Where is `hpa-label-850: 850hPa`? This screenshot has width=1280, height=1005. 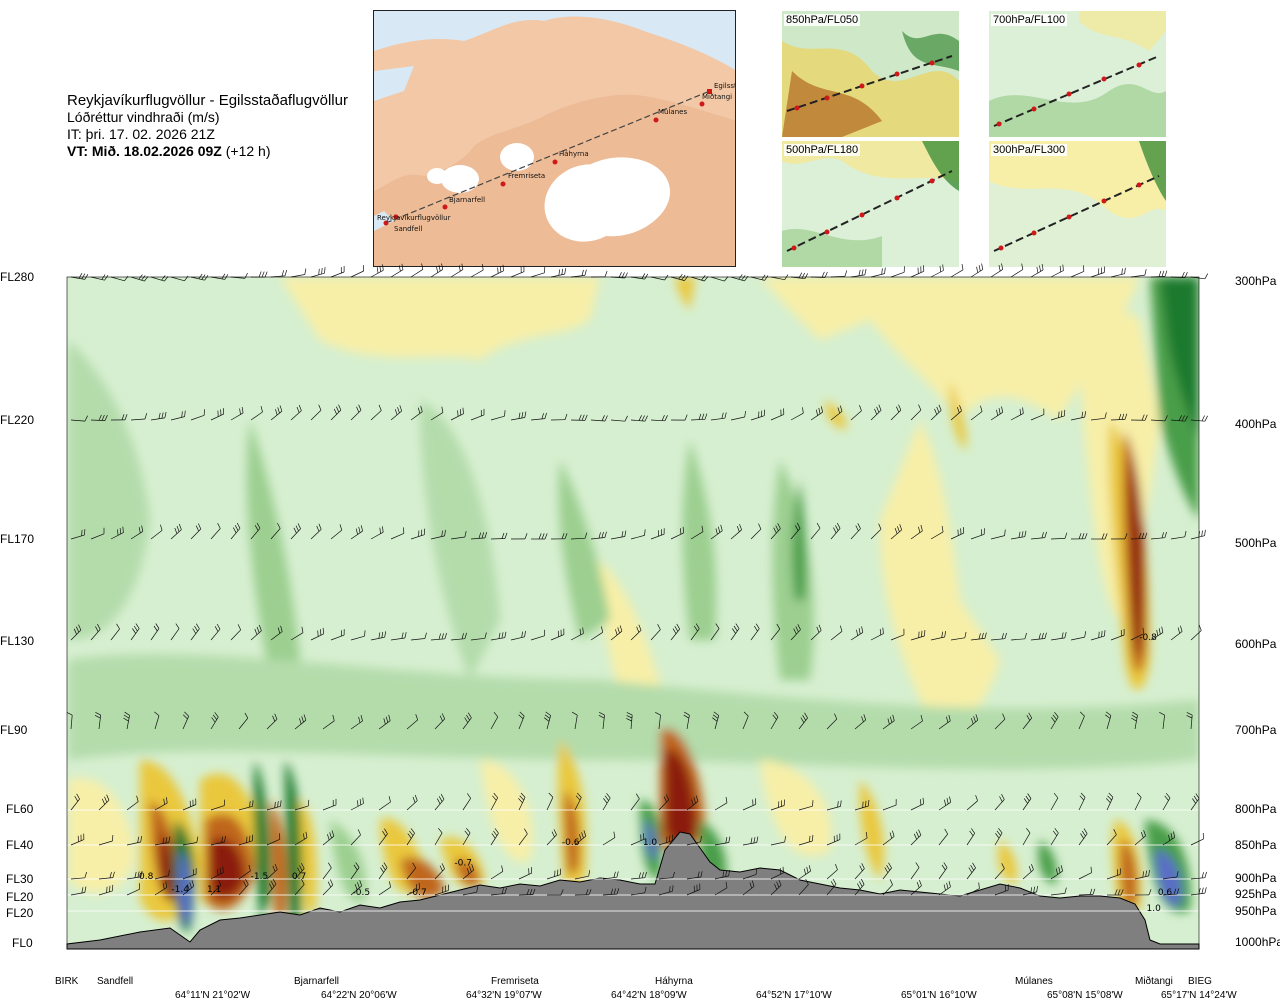
hpa-label-850: 850hPa is located at coordinates (1256, 845).